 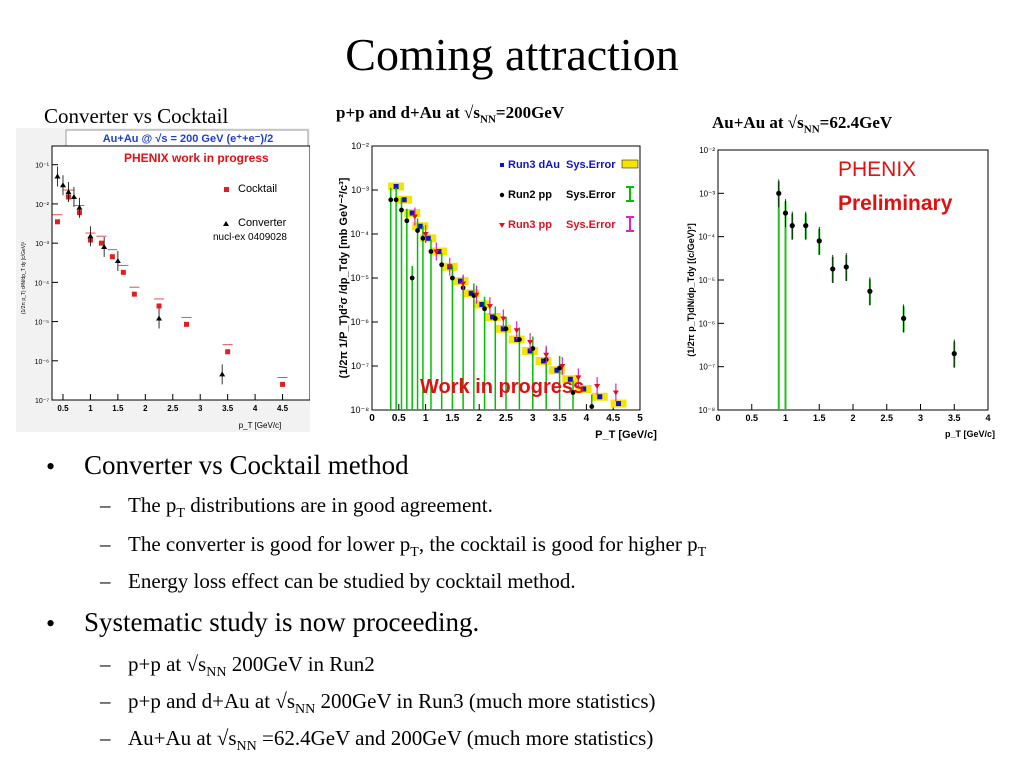 I want to click on x-tick-label: 2, so click(x=479, y=418).